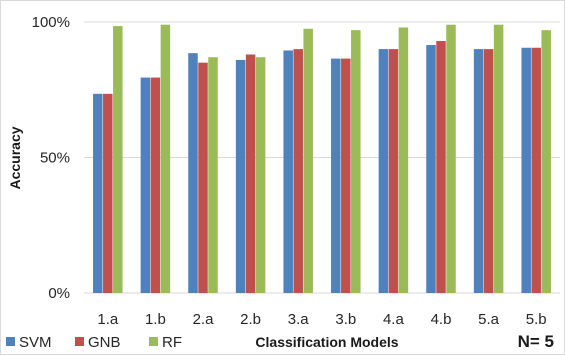 Image resolution: width=565 pixels, height=355 pixels. What do you see at coordinates (451, 159) in the screenshot?
I see `bar-rf-4.b` at bounding box center [451, 159].